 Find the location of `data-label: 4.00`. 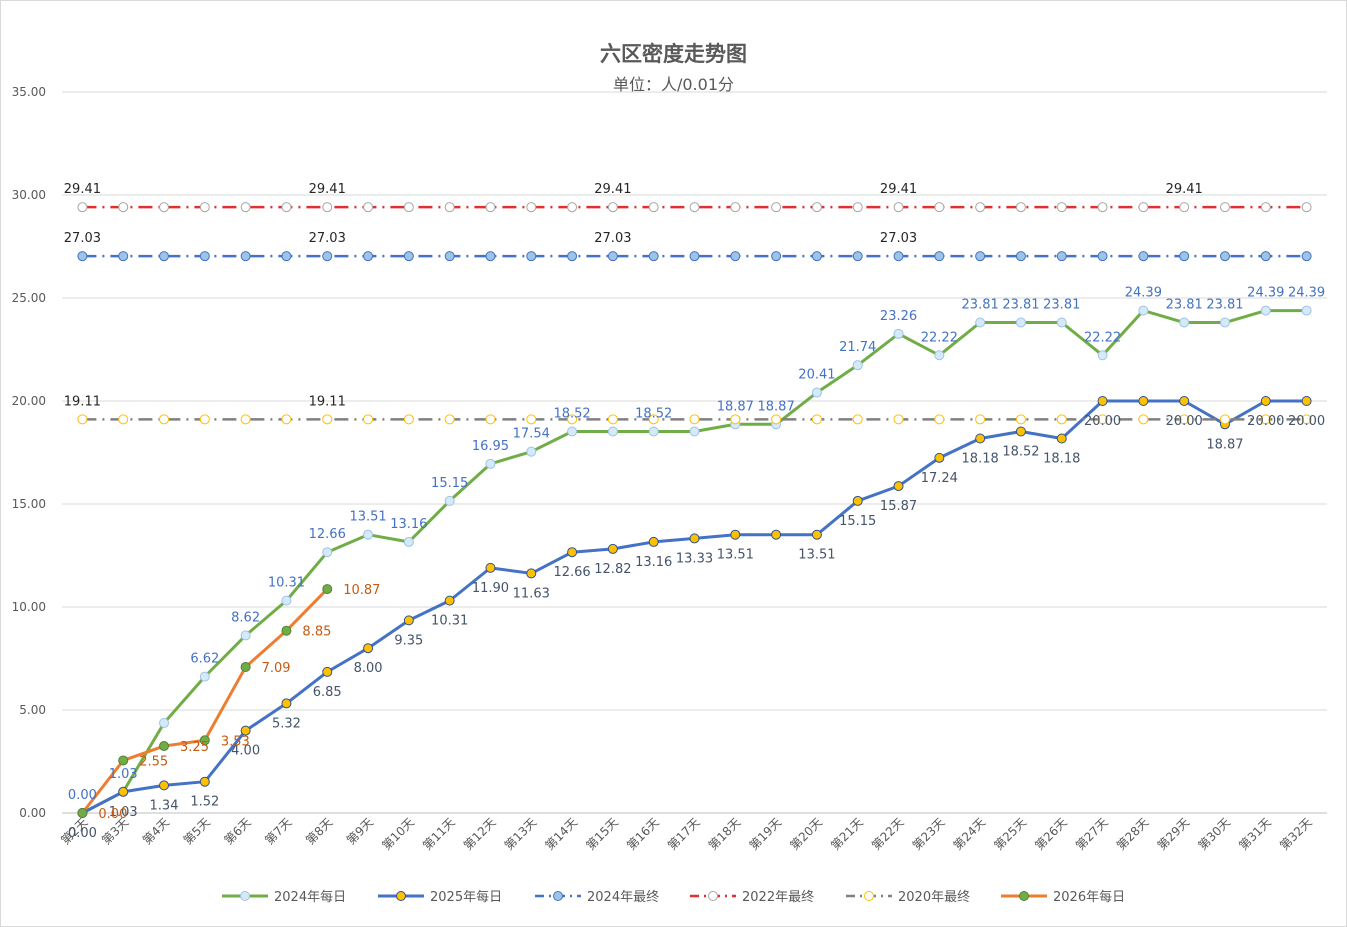

data-label: 4.00 is located at coordinates (245, 751).